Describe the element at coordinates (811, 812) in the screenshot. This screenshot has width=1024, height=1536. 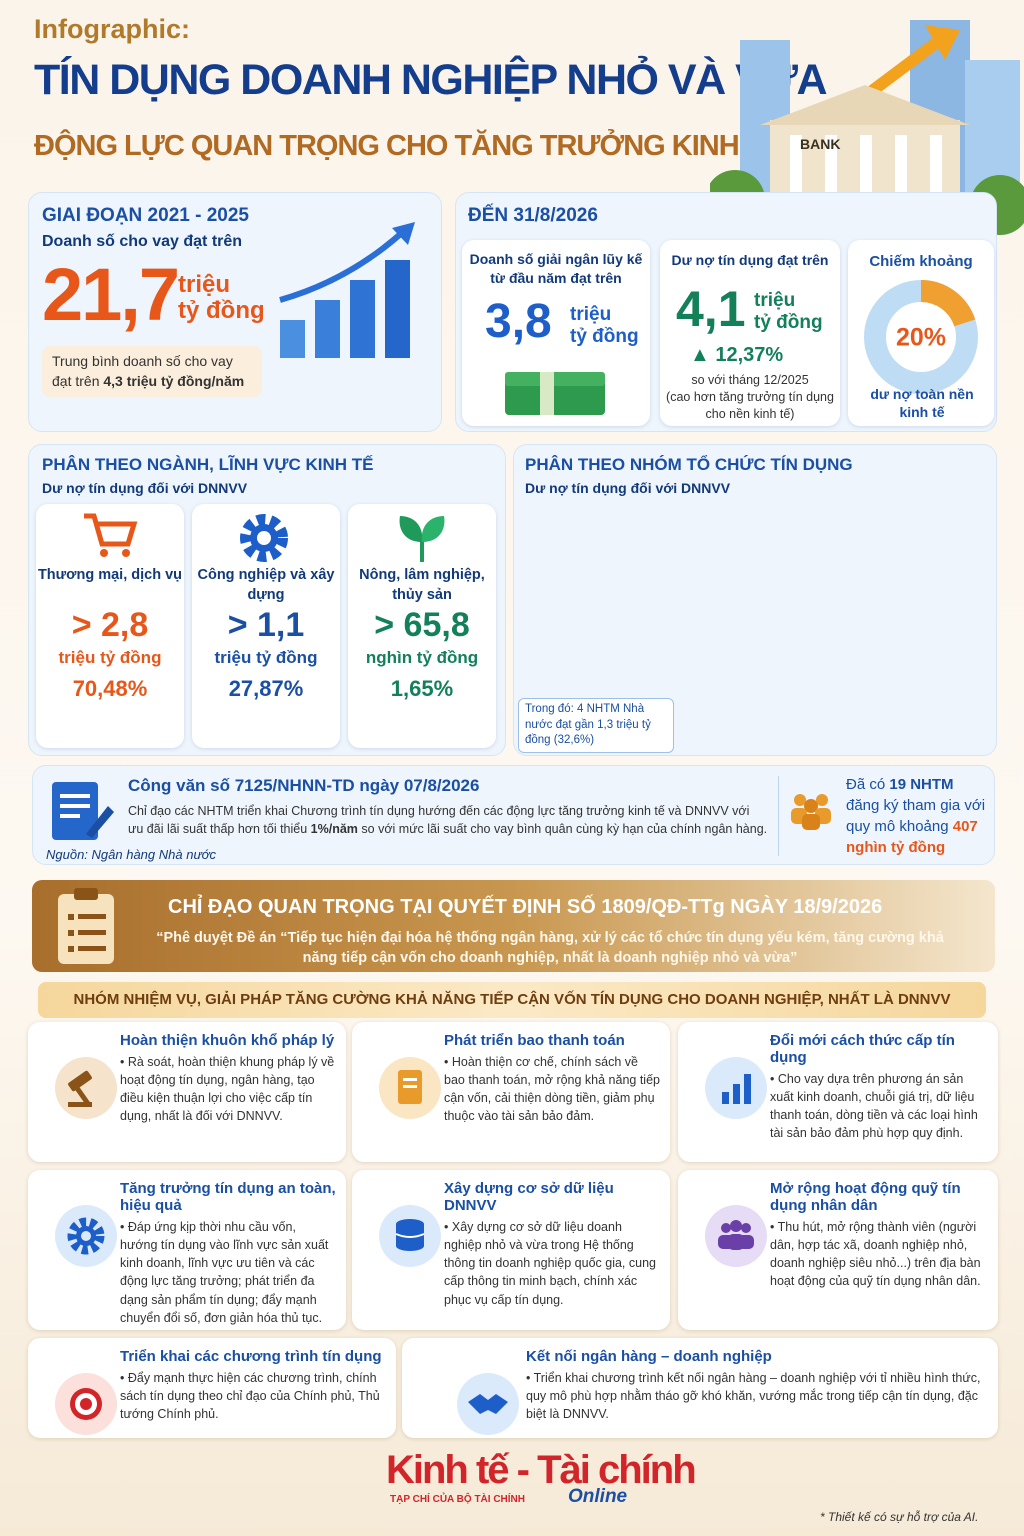
I see `people-icon` at that location.